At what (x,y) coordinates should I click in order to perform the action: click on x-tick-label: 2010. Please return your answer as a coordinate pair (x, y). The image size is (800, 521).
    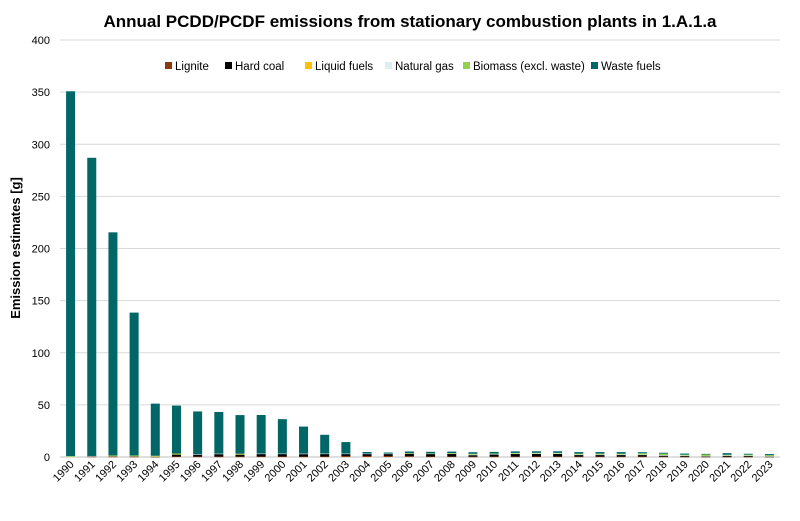
    Looking at the image, I should click on (487, 472).